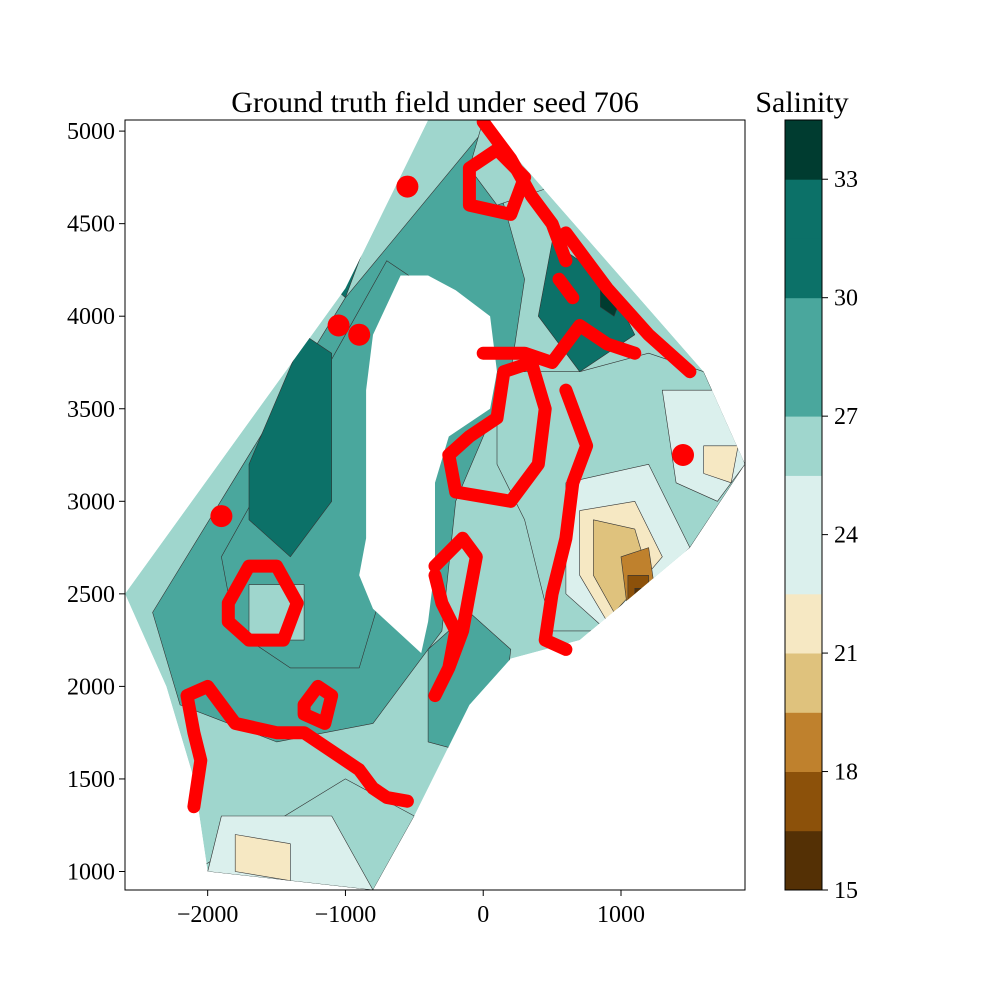 Image resolution: width=1000 pixels, height=1000 pixels. I want to click on x-tick-label: 0, so click(483, 915).